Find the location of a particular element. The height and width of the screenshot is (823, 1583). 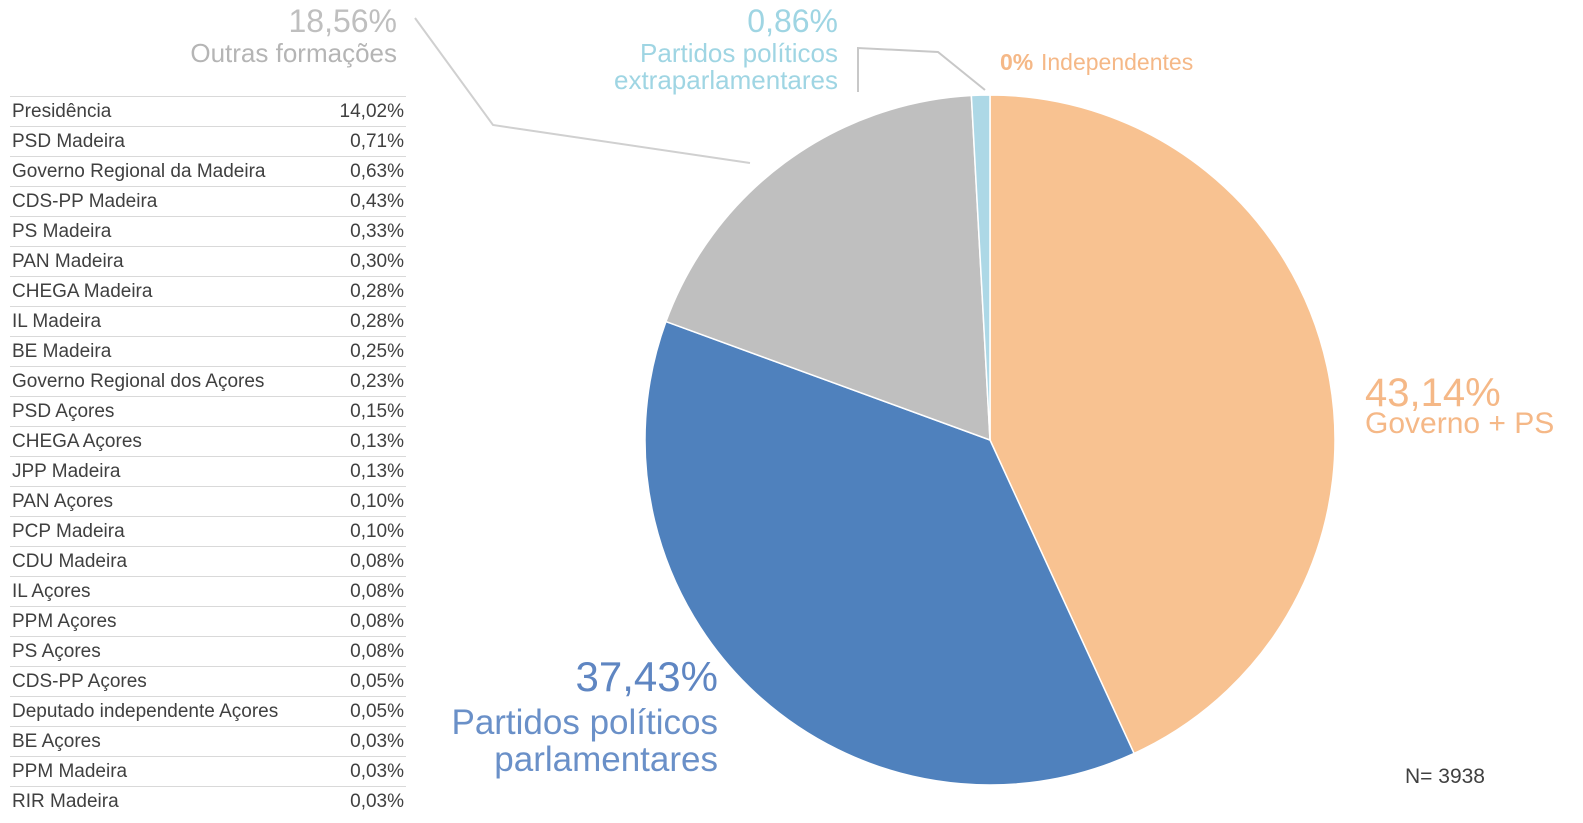

row-name: PPM Açores is located at coordinates (168, 621).